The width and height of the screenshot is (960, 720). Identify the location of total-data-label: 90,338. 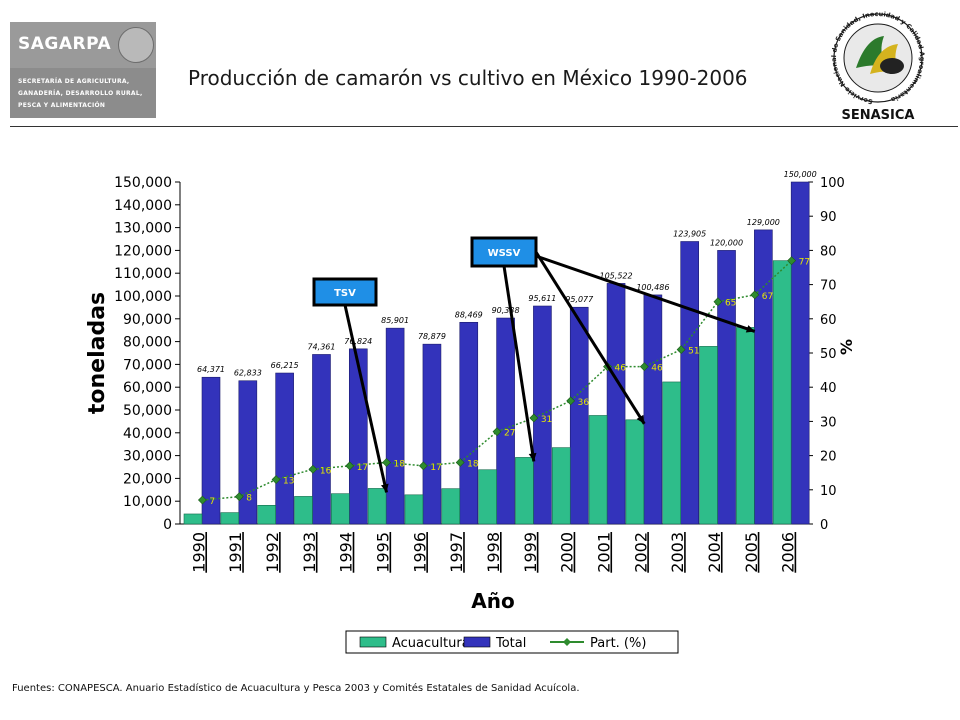
(506, 310).